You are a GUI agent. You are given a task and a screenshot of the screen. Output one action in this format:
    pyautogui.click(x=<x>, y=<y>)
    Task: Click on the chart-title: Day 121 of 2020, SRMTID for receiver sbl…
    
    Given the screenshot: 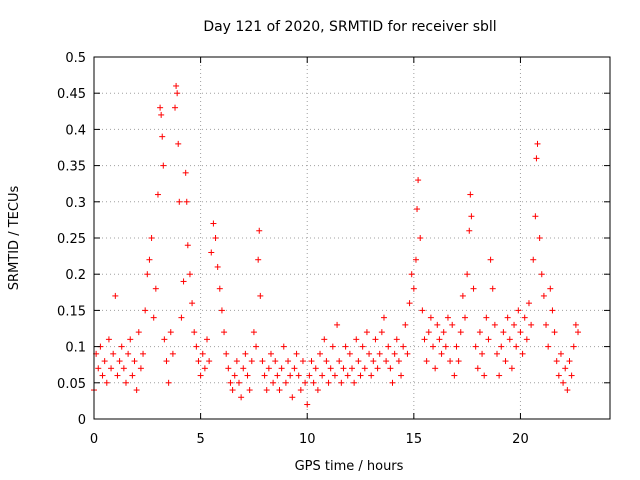 What is the action you would take?
    pyautogui.click(x=349, y=27)
    